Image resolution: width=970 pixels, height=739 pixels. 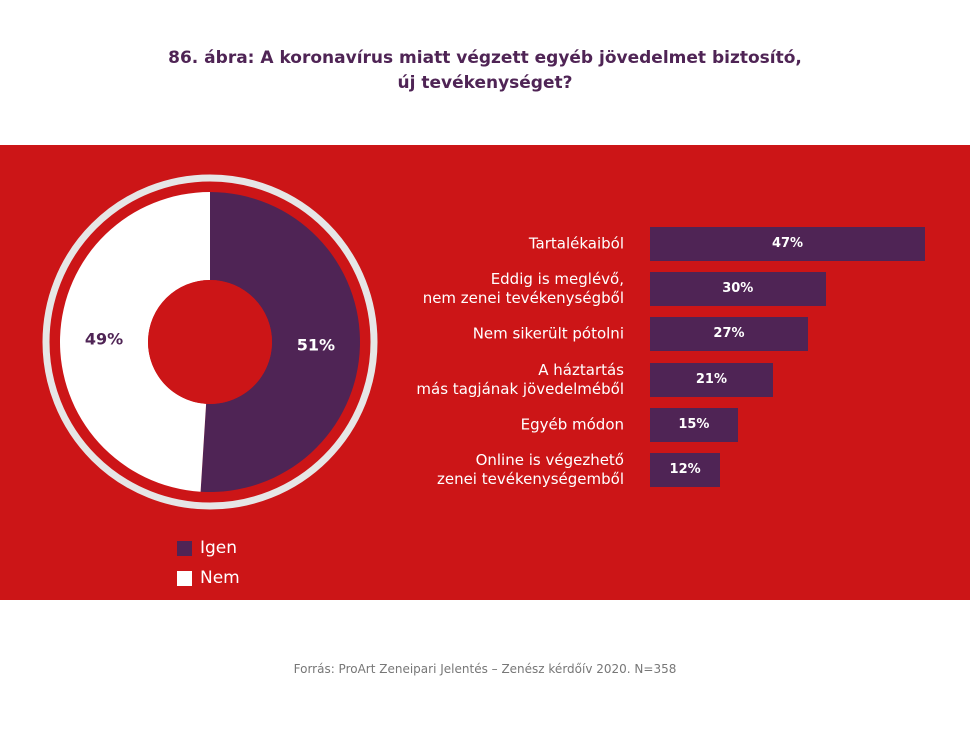 I want to click on bar-value-label: 15%, so click(x=694, y=424).